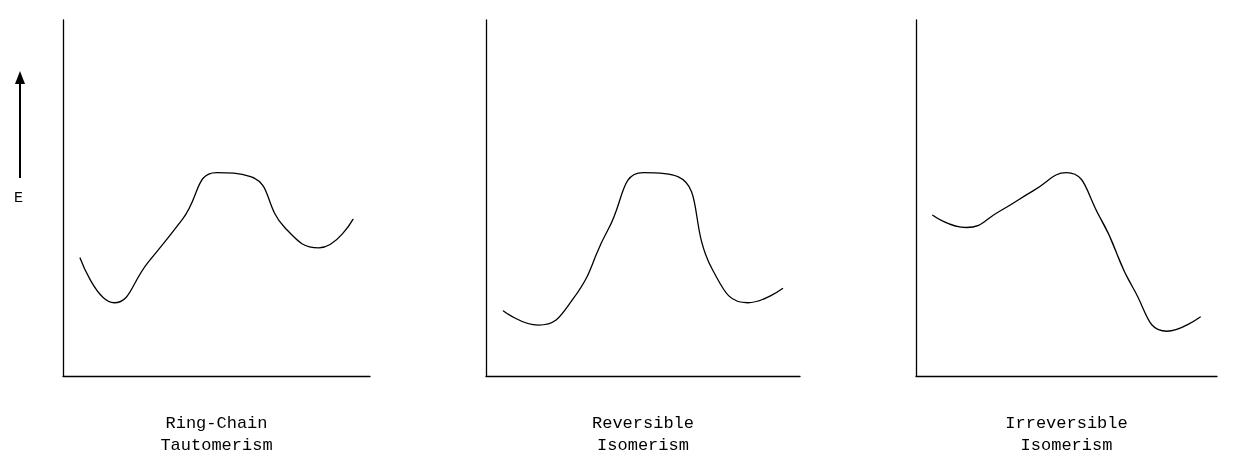  Describe the element at coordinates (18, 198) in the screenshot. I see `y-axis-title: E` at that location.